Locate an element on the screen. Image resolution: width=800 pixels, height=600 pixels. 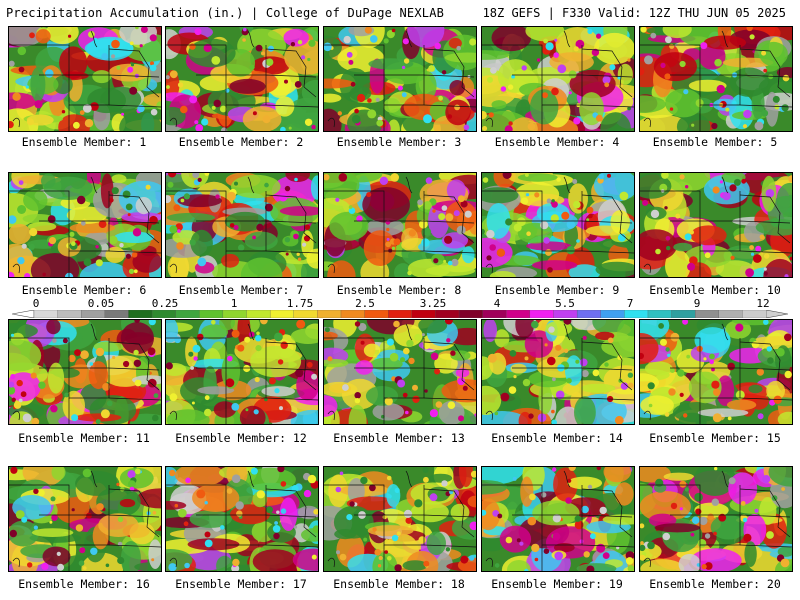
member-caption-8: Ensemble Member: 8 is located at coordinates (399, 290).